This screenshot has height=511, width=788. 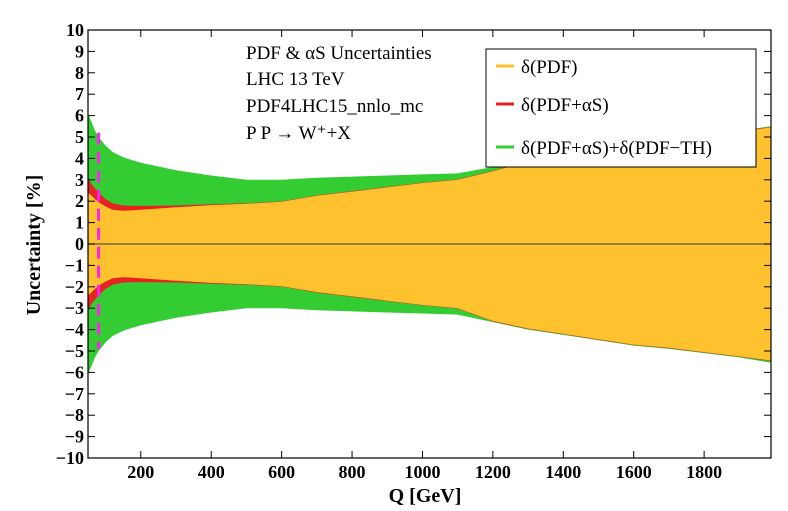 I want to click on y-tick-label: −3, so click(x=74, y=308).